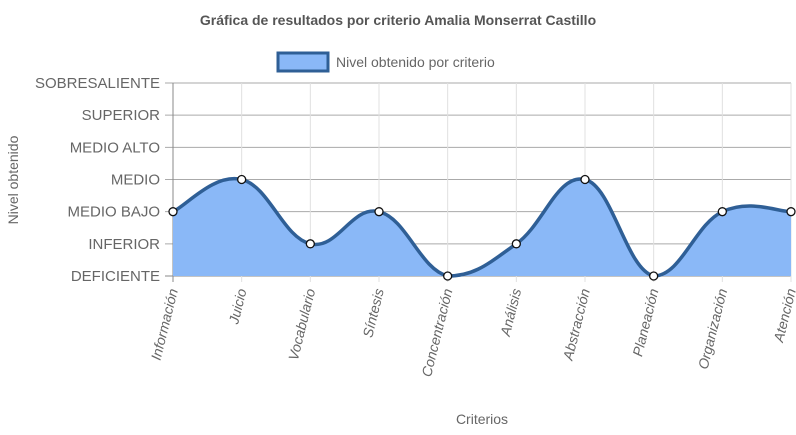  I want to click on legend-label: Nivel obtenido por criterio, so click(415, 62).